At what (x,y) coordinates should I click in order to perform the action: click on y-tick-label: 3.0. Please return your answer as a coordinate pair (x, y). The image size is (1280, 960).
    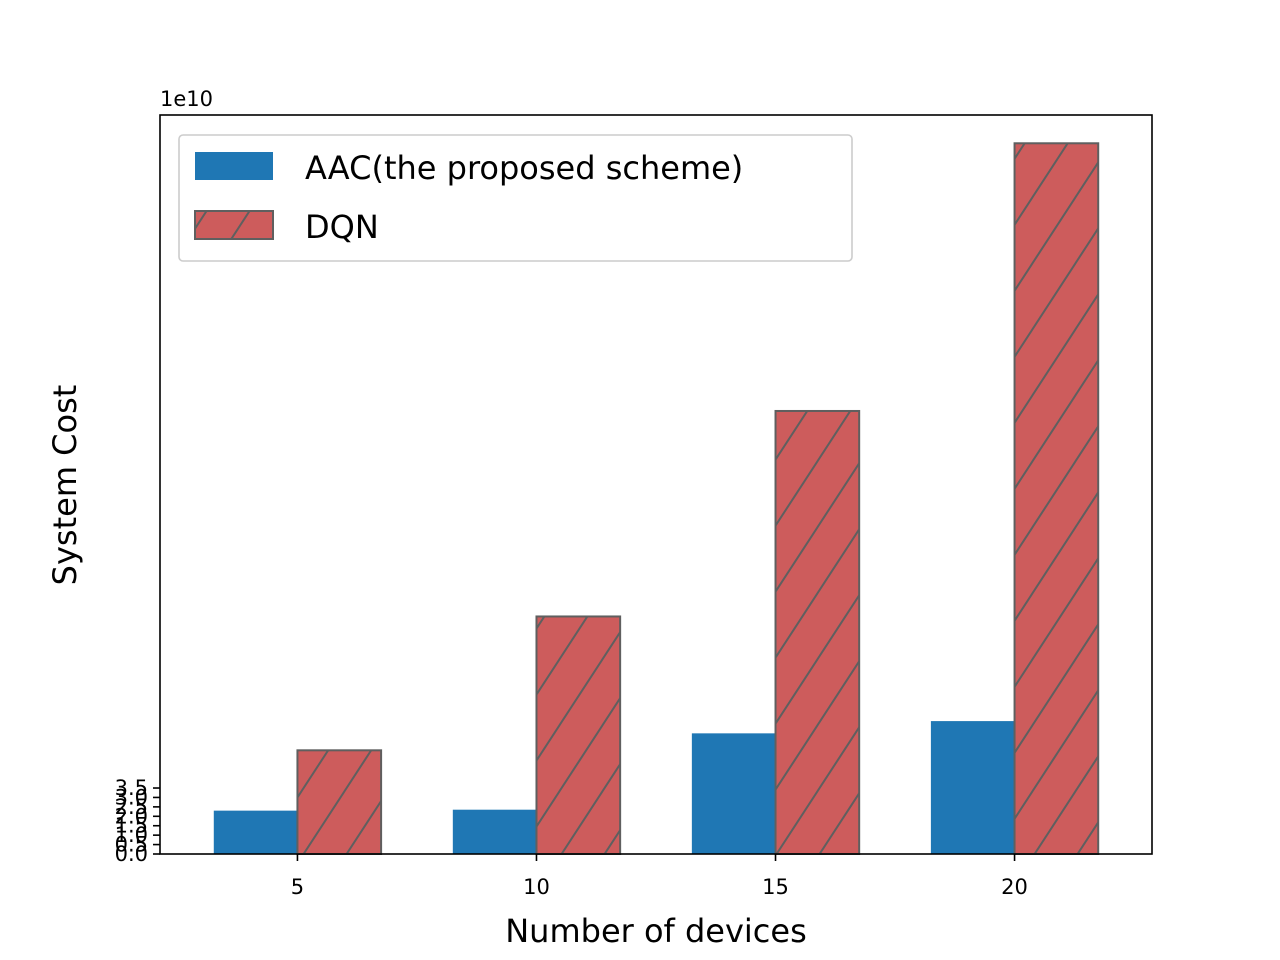
    Looking at the image, I should click on (131, 797).